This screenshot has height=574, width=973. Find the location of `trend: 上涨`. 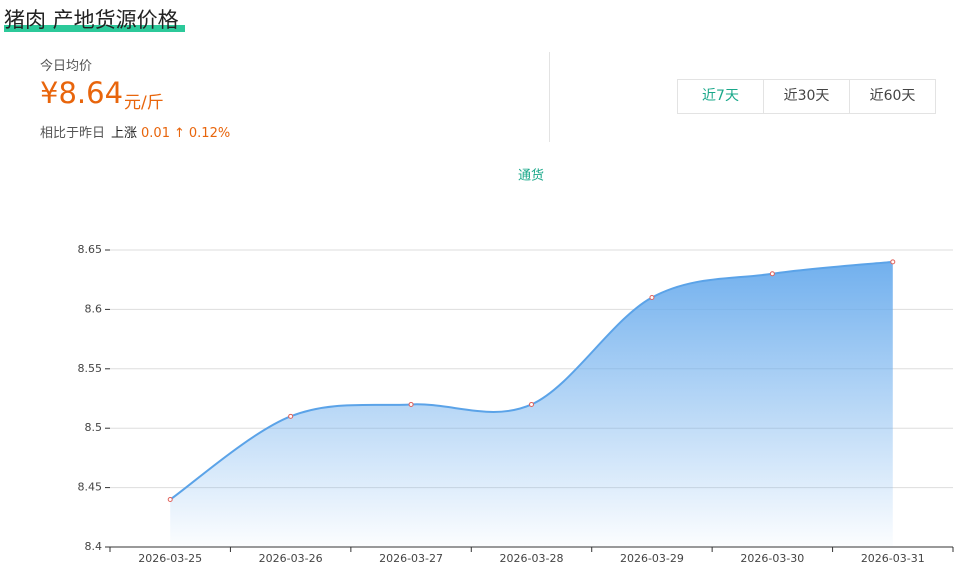

trend: 上涨 is located at coordinates (124, 133).